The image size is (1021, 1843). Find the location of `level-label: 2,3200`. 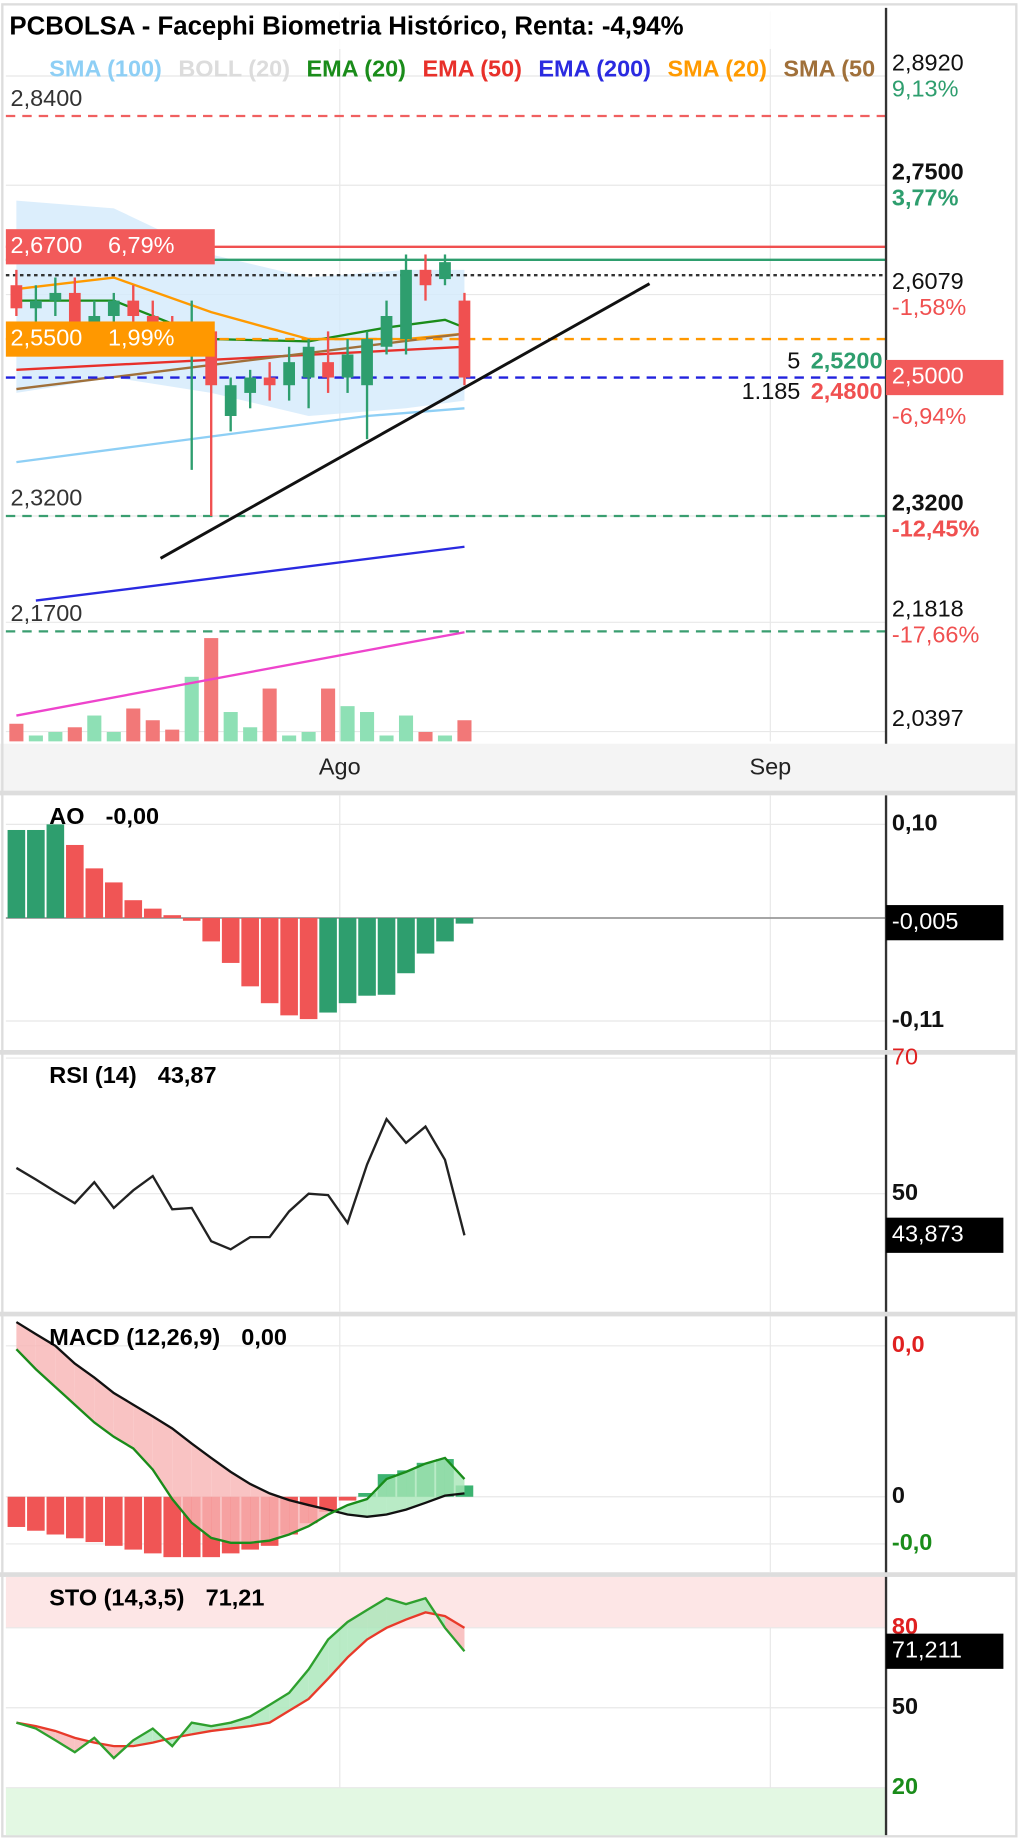

level-label: 2,3200 is located at coordinates (47, 498).